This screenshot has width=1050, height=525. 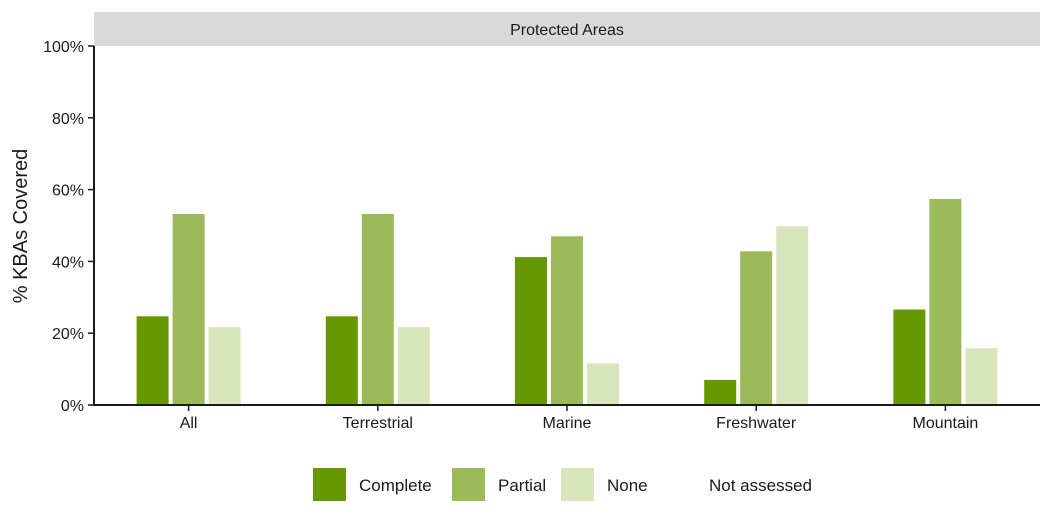 I want to click on legend-key-partial, so click(x=468, y=484).